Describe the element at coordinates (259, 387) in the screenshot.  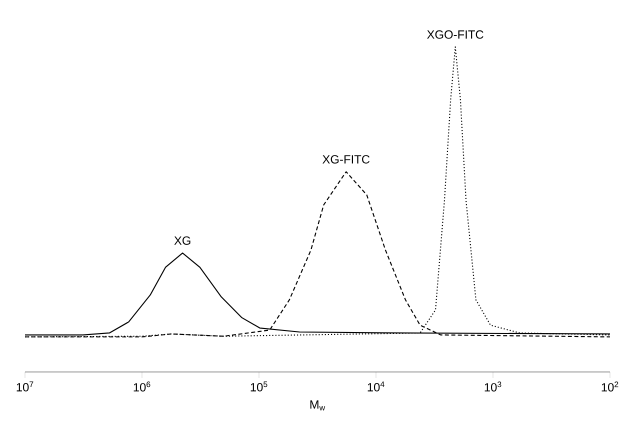
I see `x-tick-label: 10$^{5}$` at that location.